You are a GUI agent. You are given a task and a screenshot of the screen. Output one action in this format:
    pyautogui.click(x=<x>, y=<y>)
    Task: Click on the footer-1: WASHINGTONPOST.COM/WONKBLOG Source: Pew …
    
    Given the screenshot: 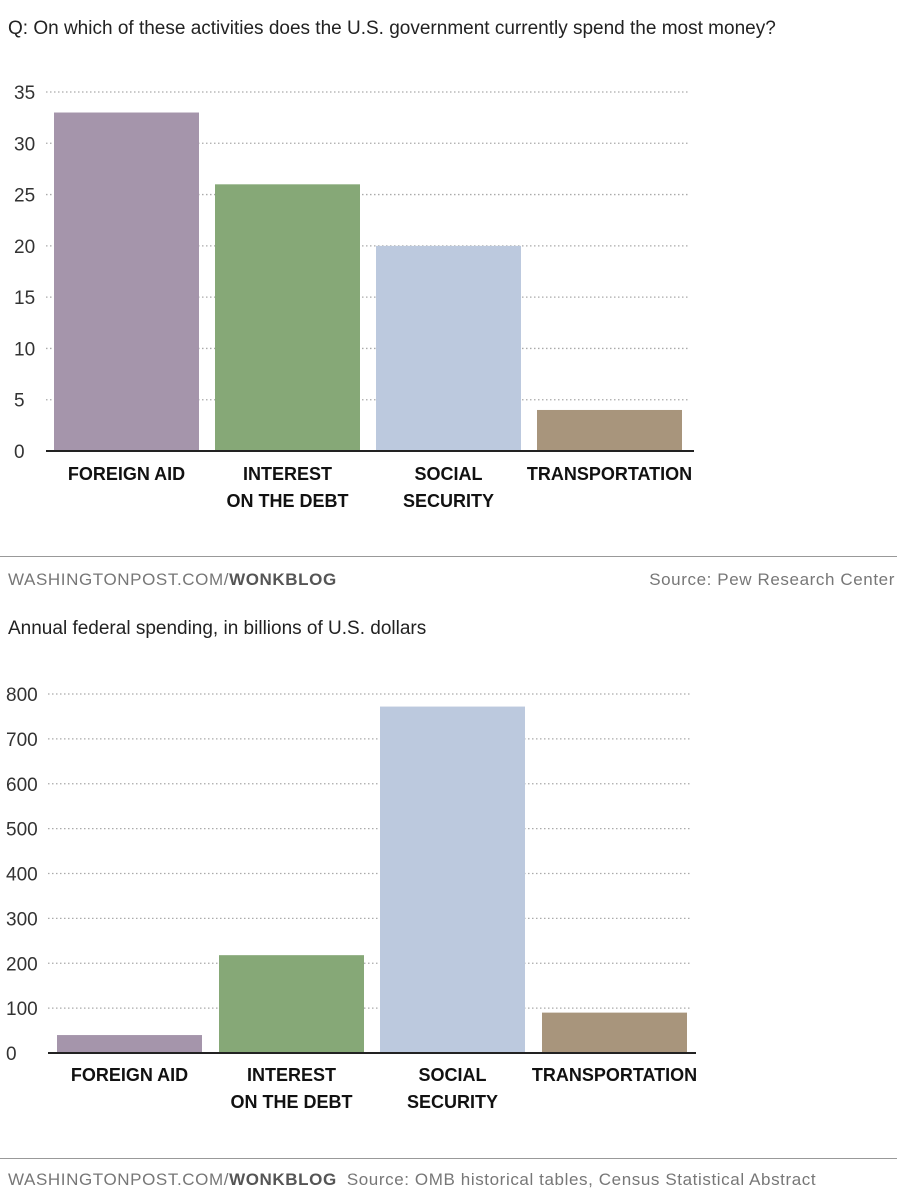 What is the action you would take?
    pyautogui.click(x=451, y=580)
    